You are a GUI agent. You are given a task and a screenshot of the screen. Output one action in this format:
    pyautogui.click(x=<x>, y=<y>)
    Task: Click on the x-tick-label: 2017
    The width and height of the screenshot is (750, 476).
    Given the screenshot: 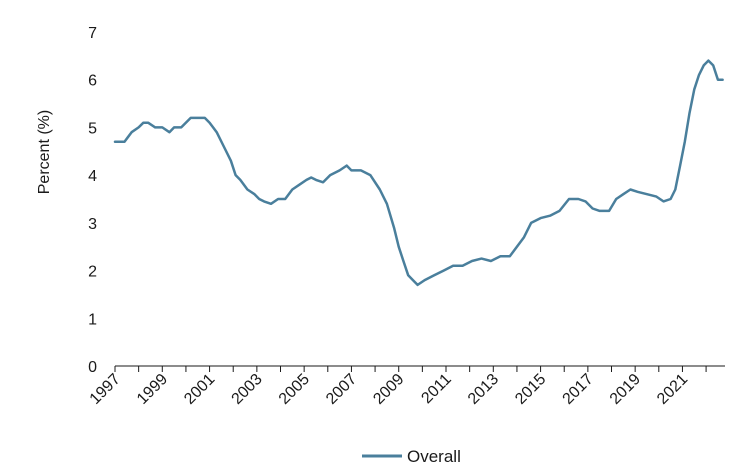 What is the action you would take?
    pyautogui.click(x=578, y=389)
    